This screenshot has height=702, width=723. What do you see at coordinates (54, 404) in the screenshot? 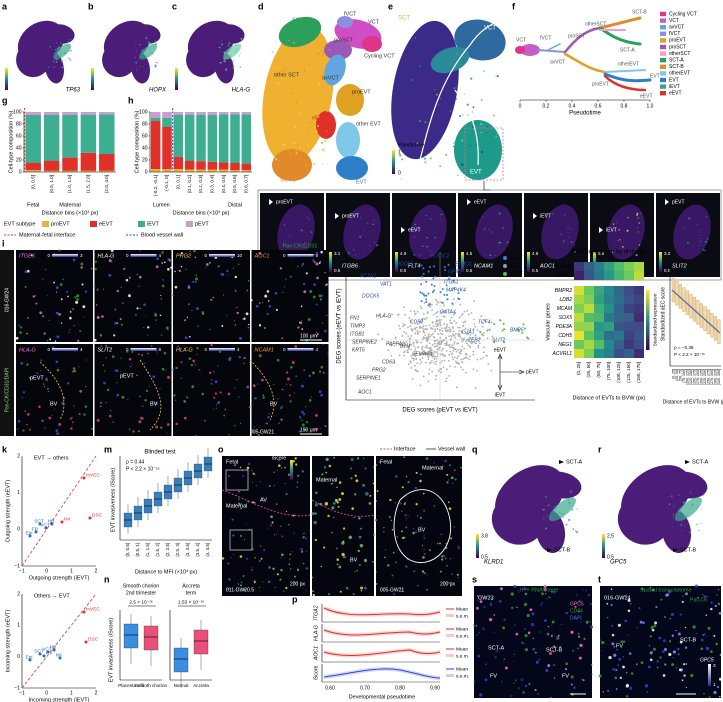
I see `region-label: BV` at bounding box center [54, 404].